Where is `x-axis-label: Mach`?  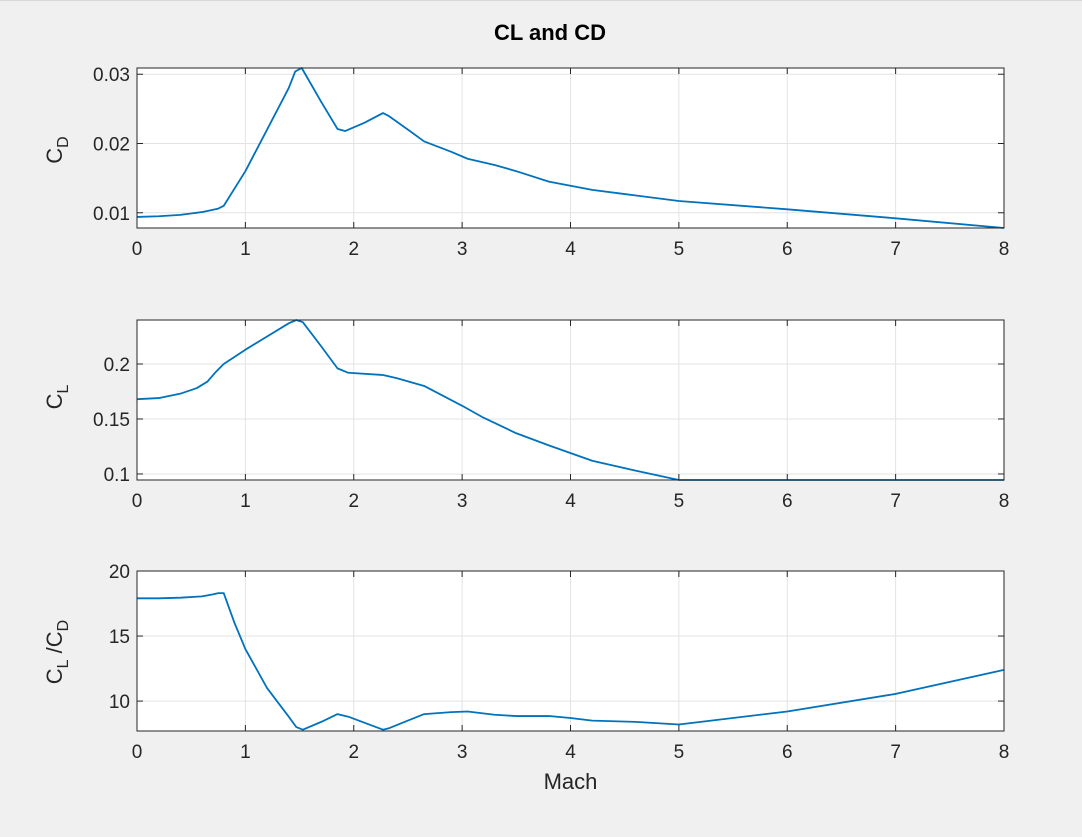 x-axis-label: Mach is located at coordinates (571, 781).